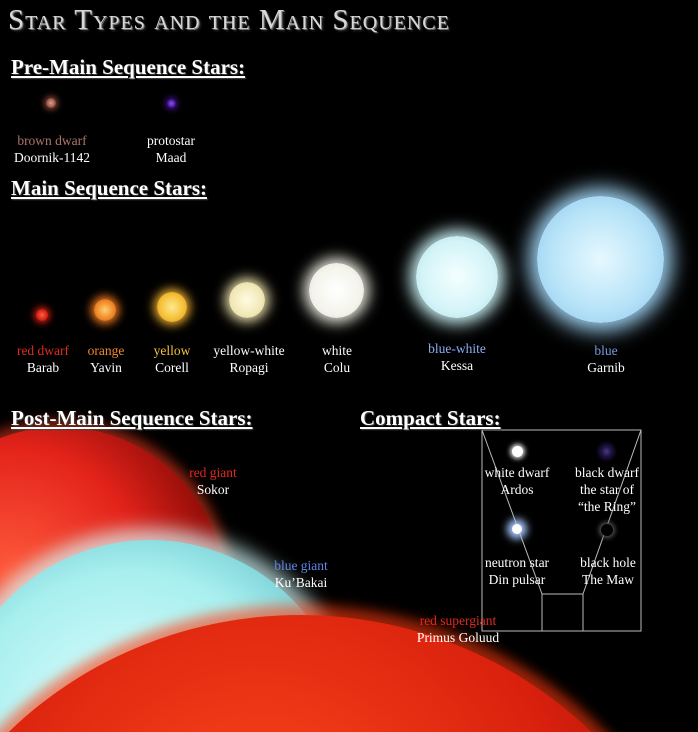  I want to click on type-black-hole: black hole, so click(608, 562).